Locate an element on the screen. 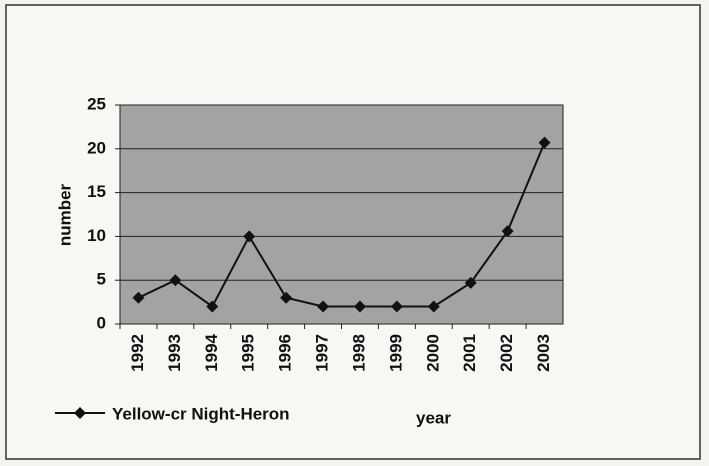 The height and width of the screenshot is (466, 709). x-tick-label: 1994 is located at coordinates (211, 352).